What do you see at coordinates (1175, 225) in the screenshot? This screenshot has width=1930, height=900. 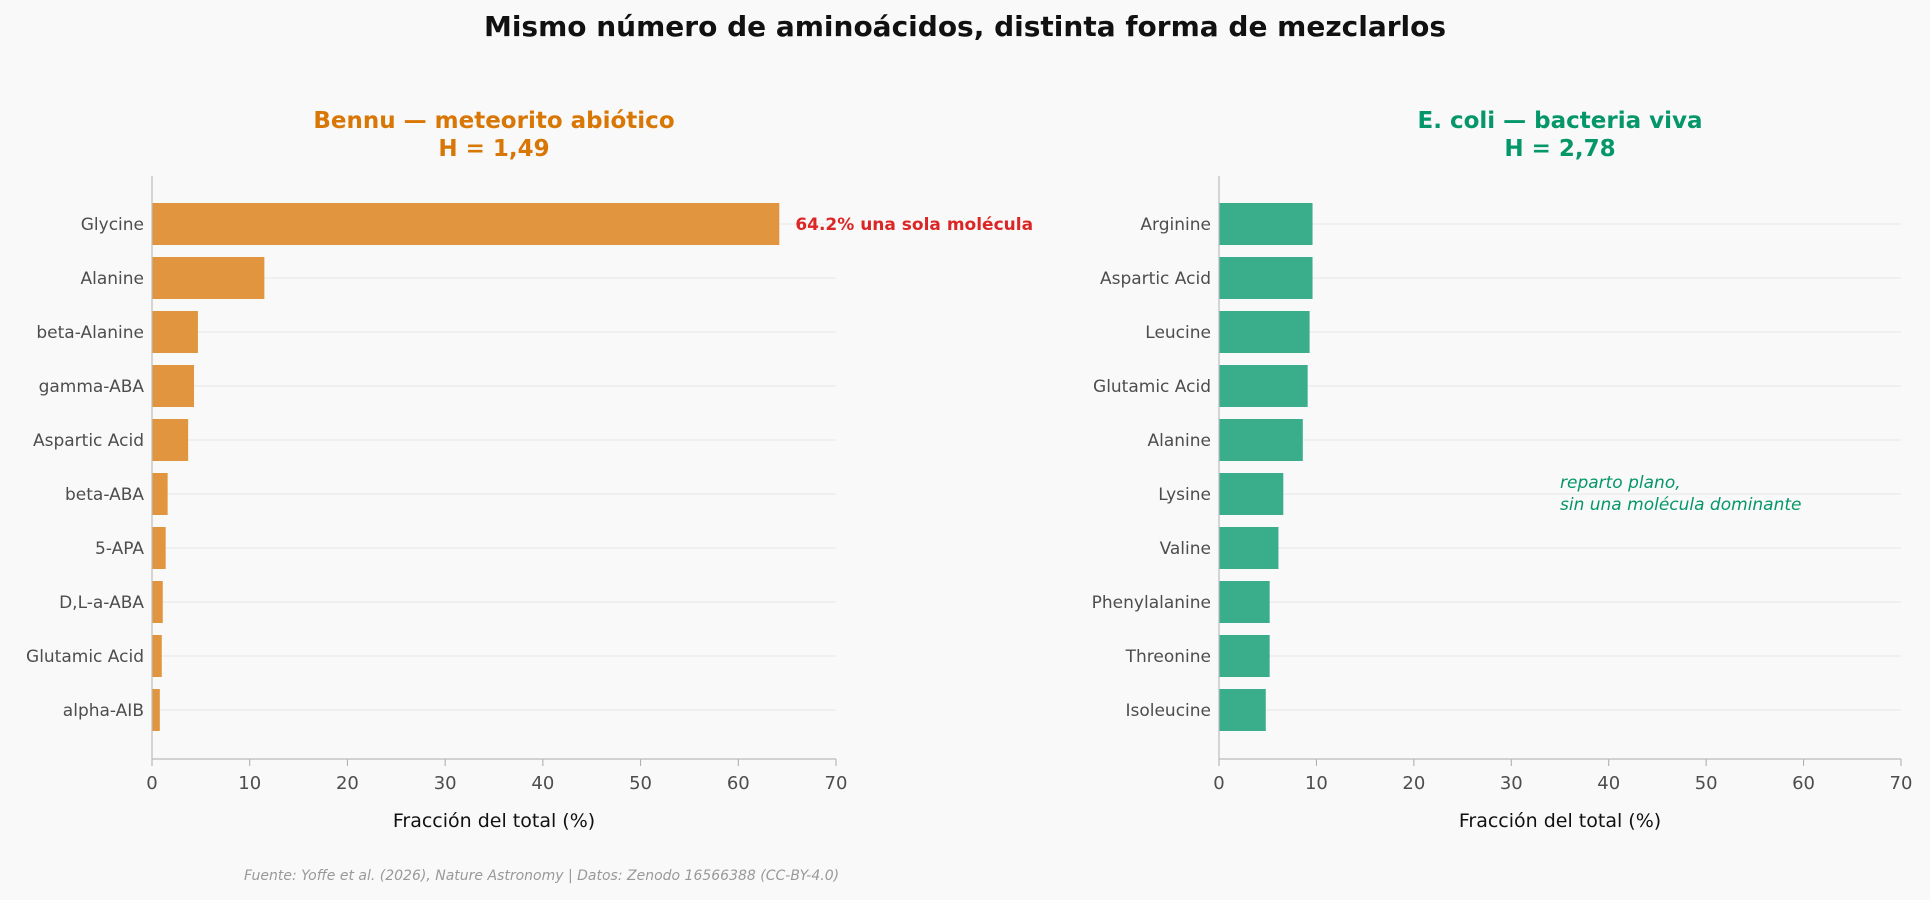 I see `ecoli-category-label: Arginine` at bounding box center [1175, 225].